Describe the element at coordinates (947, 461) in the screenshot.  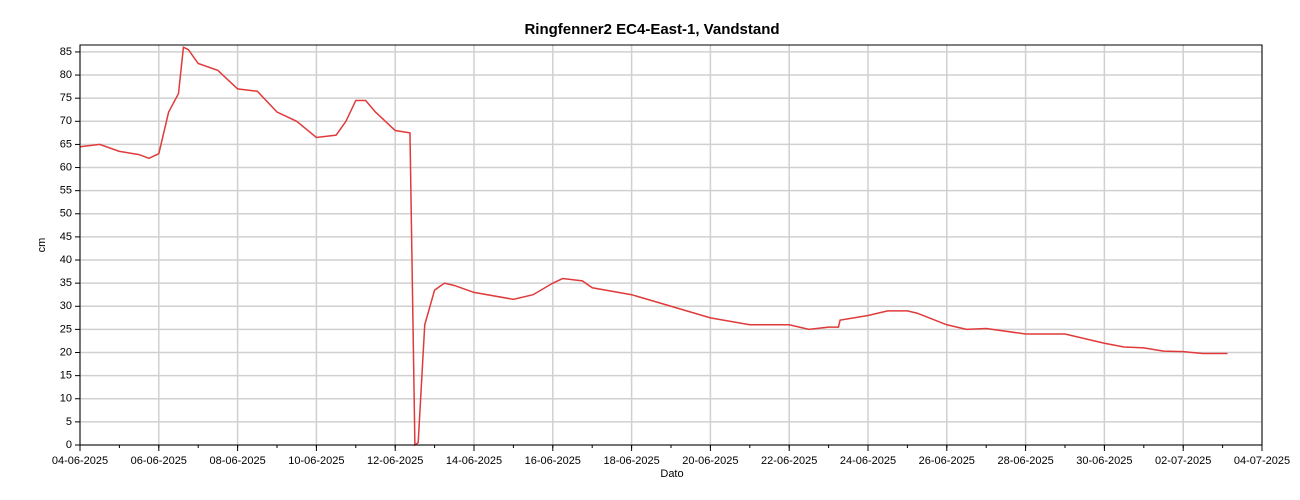
I see `x-tick-label: 26-06-2025` at that location.